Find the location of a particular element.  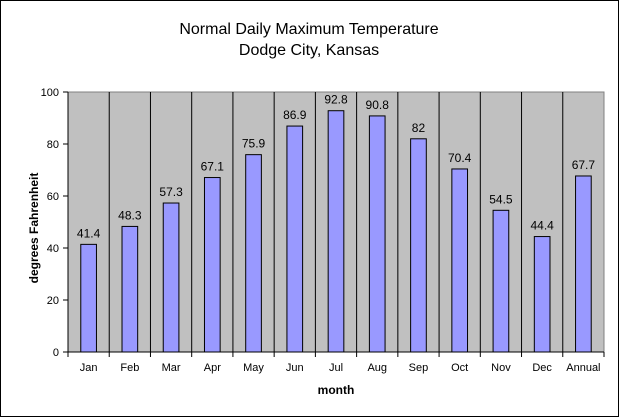

data-label-feb: 48.3 is located at coordinates (130, 215).